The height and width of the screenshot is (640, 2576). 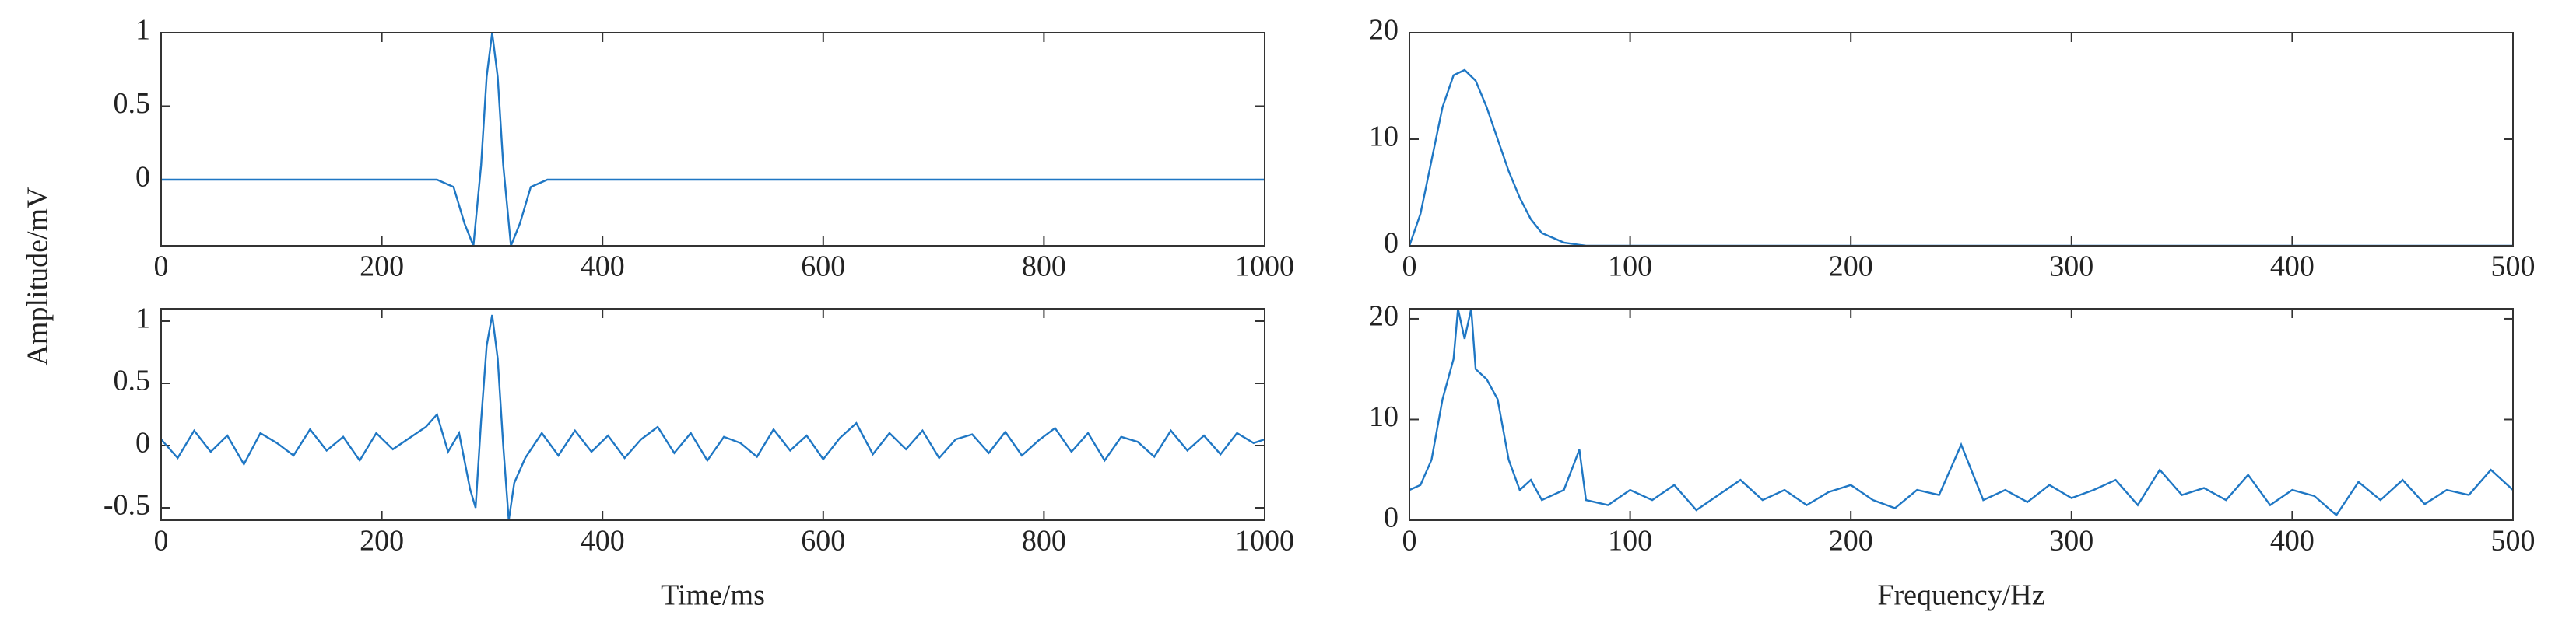 What do you see at coordinates (713, 595) in the screenshot?
I see `x-axis-label: Time/ms` at bounding box center [713, 595].